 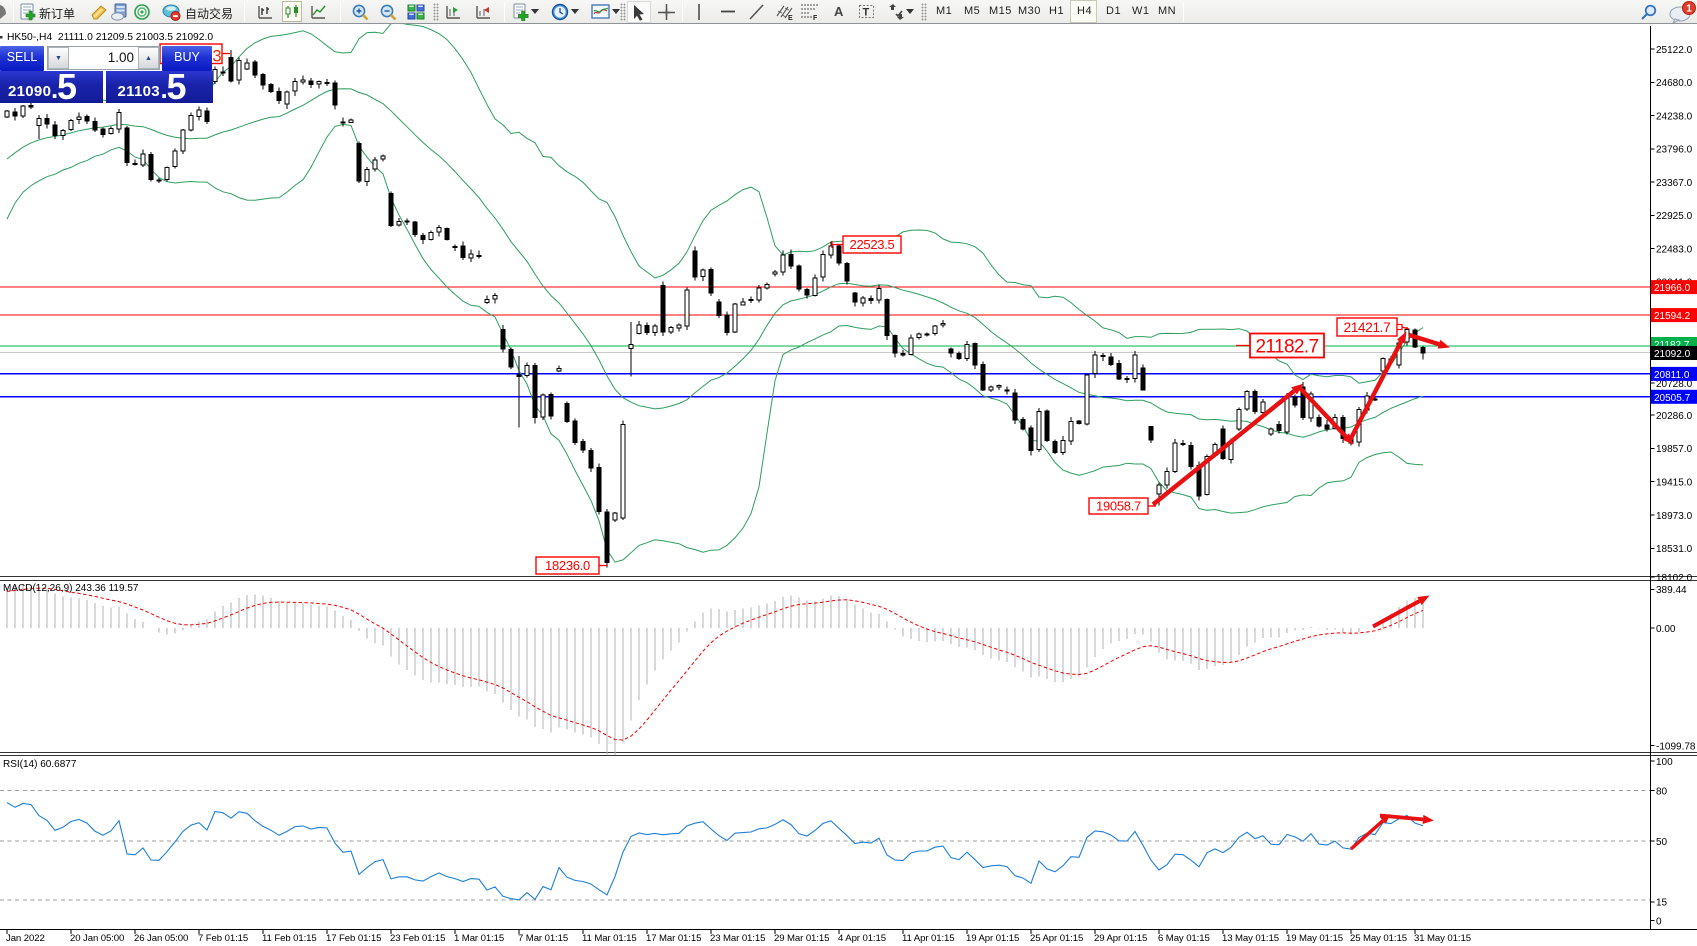 What do you see at coordinates (1672, 316) in the screenshot?
I see `svg-text: 21594.2` at bounding box center [1672, 316].